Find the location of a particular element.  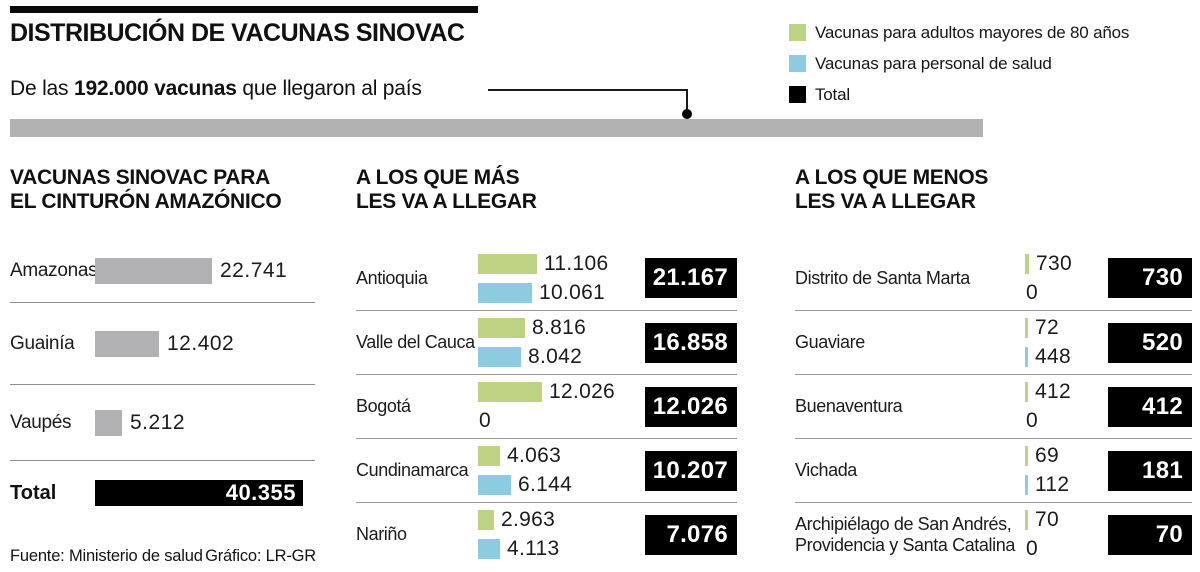

elderly-value: 70 is located at coordinates (1047, 519).